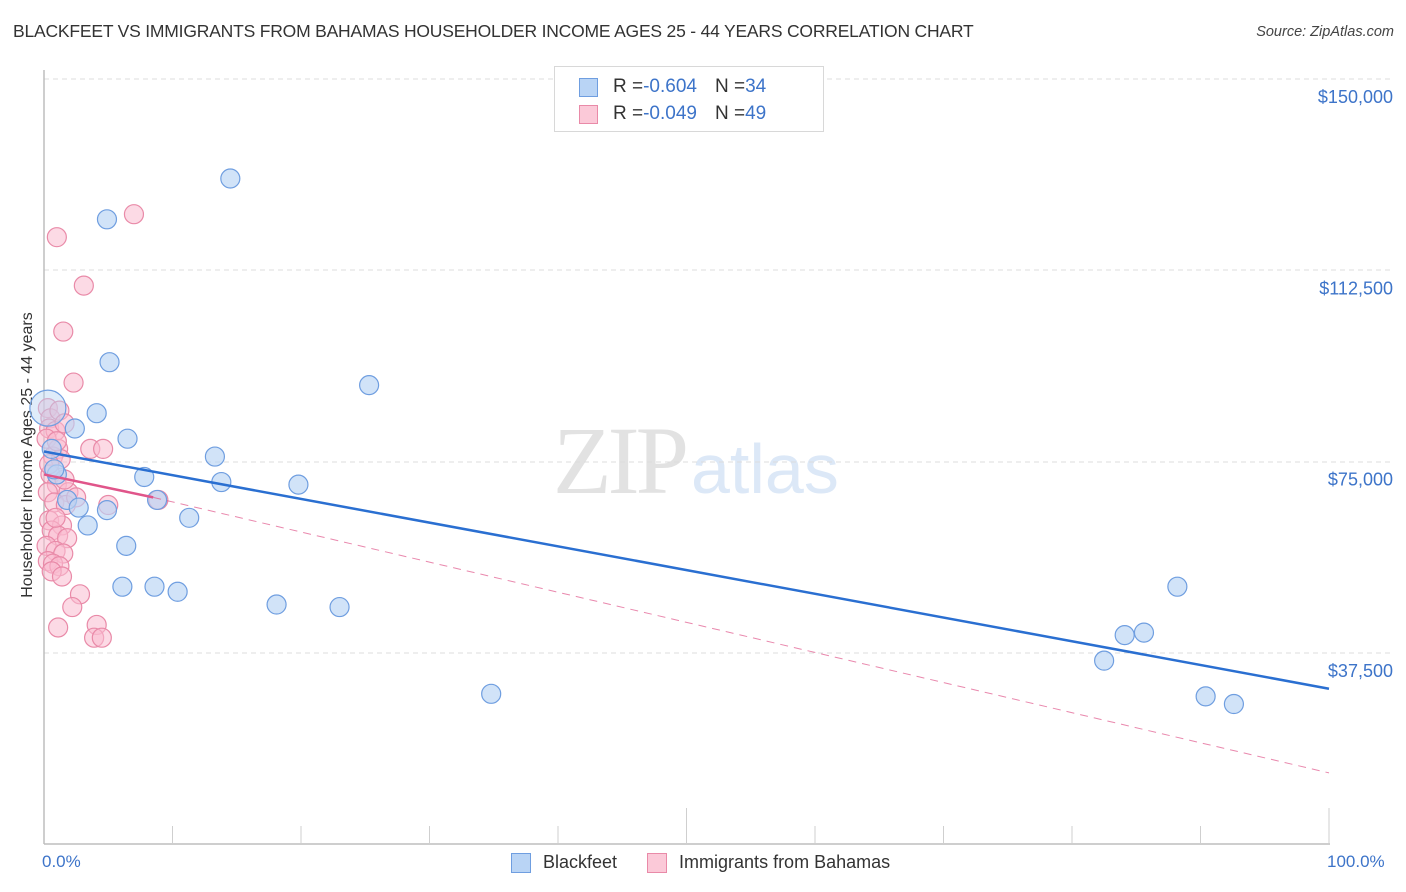 This screenshot has height=892, width=1406. Describe the element at coordinates (756, 113) in the screenshot. I see `legend-n-value: 49` at that location.